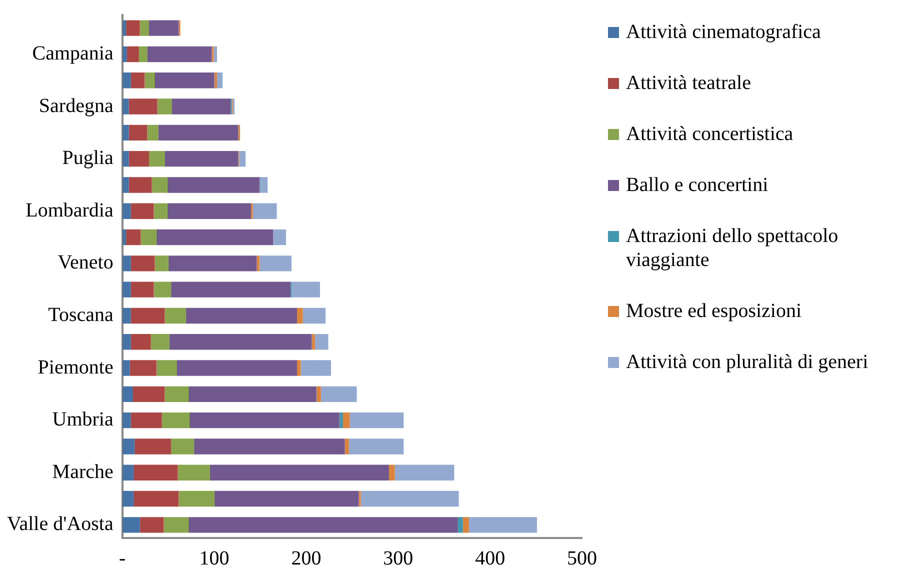 The width and height of the screenshot is (915, 578). What do you see at coordinates (122, 558) in the screenshot?
I see `x-tick-label: -` at bounding box center [122, 558].